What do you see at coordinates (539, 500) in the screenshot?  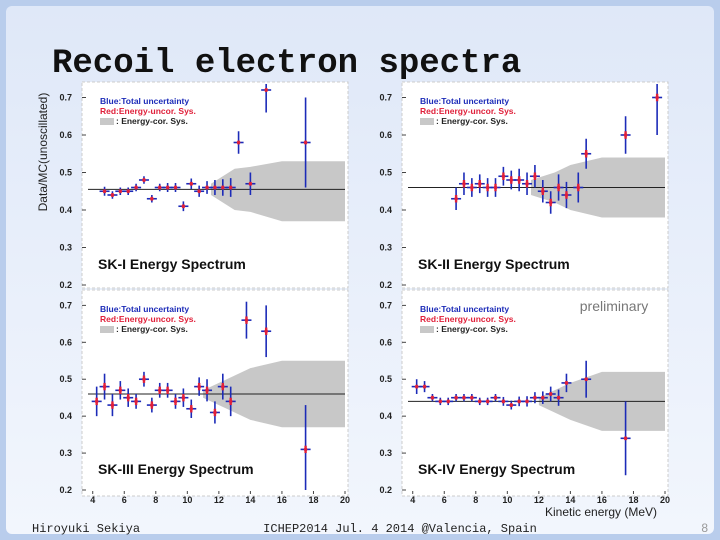 I see `x-tick-label: 12` at bounding box center [539, 500].